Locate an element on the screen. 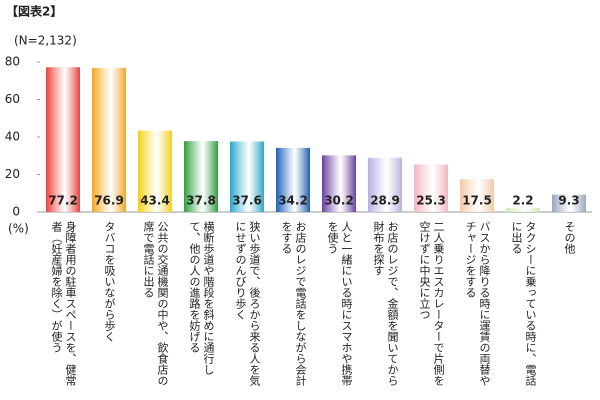 The width and height of the screenshot is (600, 400). value-label: 37.8 is located at coordinates (201, 201).